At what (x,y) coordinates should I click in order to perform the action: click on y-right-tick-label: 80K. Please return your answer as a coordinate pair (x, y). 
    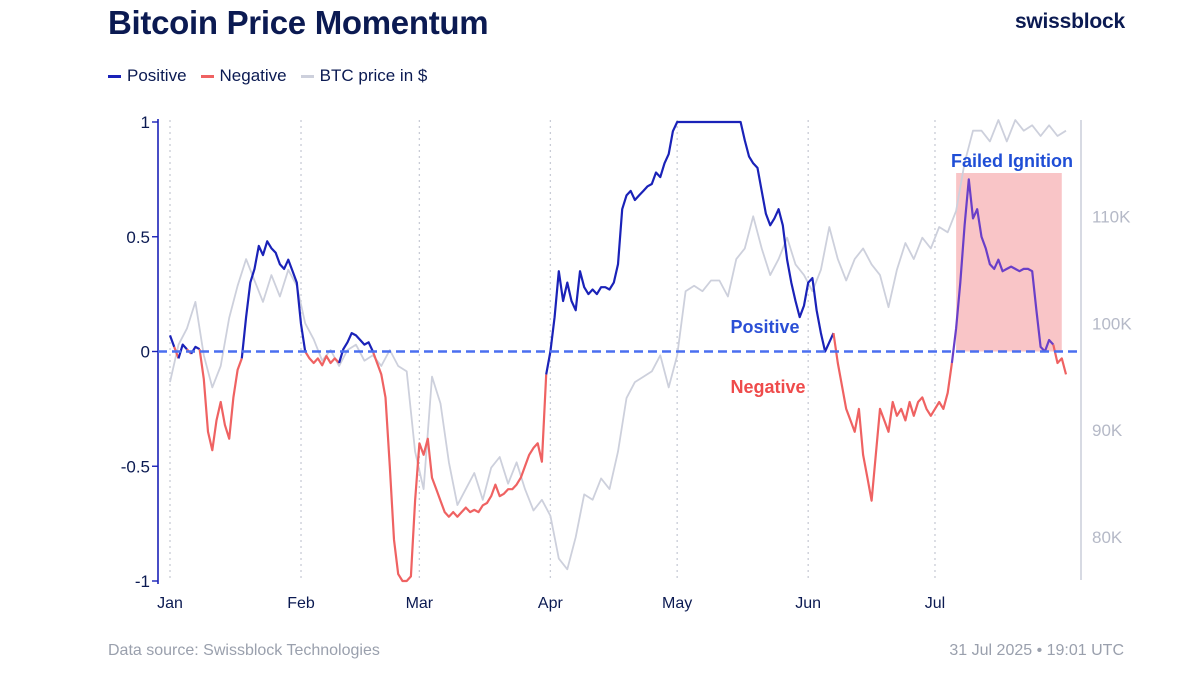
    Looking at the image, I should click on (1107, 537).